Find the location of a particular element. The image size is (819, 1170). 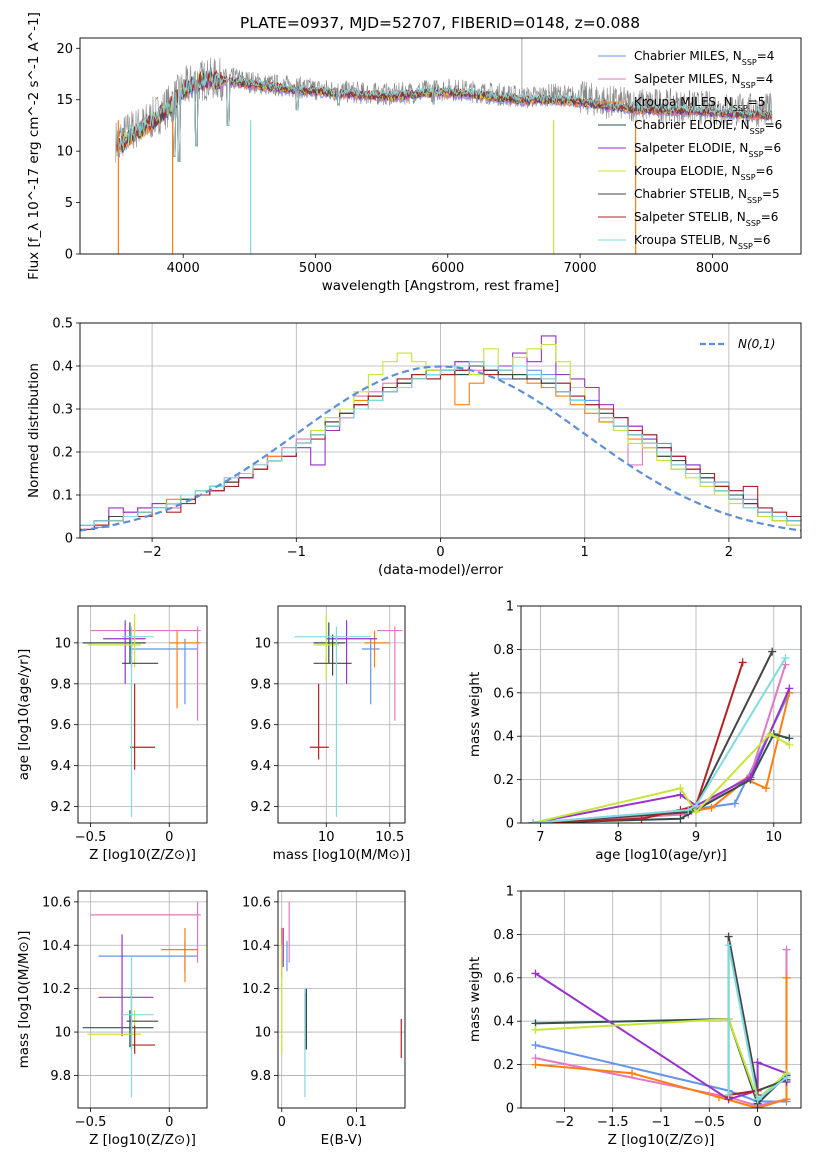

x-tick-label: 5000 is located at coordinates (315, 268).